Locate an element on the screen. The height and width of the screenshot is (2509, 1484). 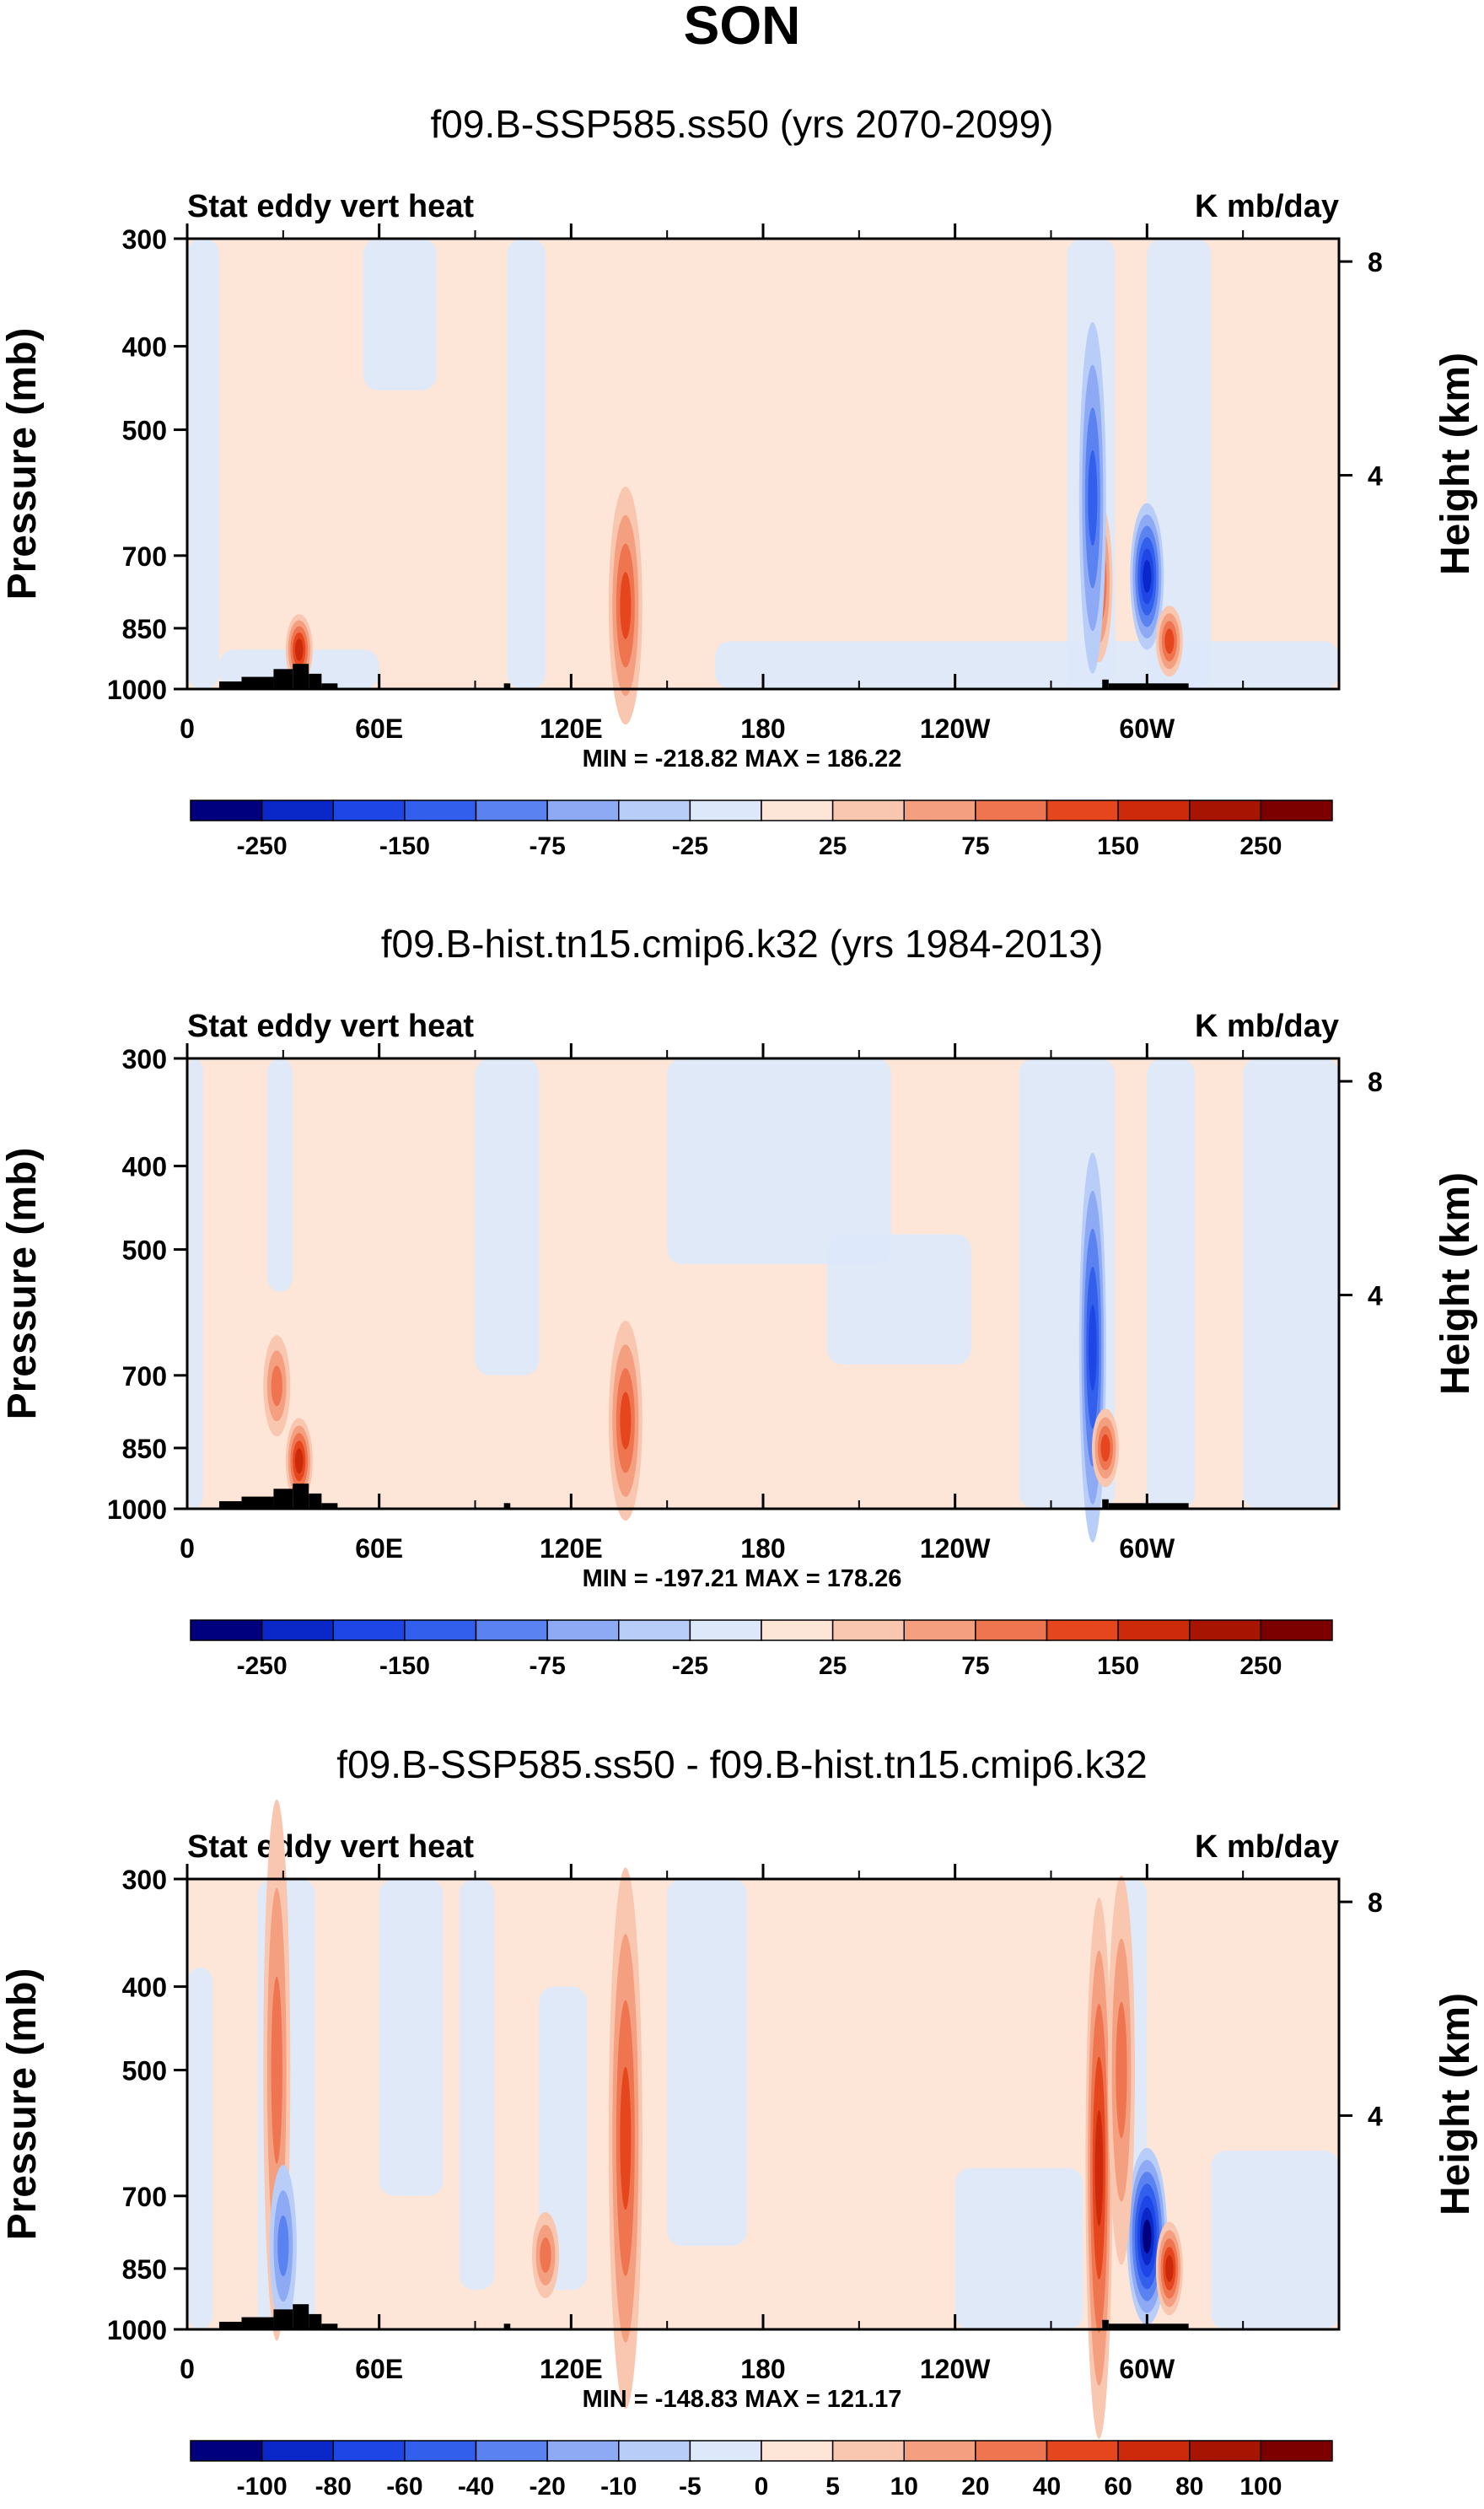
colorbar-label: -20 is located at coordinates (547, 2487).